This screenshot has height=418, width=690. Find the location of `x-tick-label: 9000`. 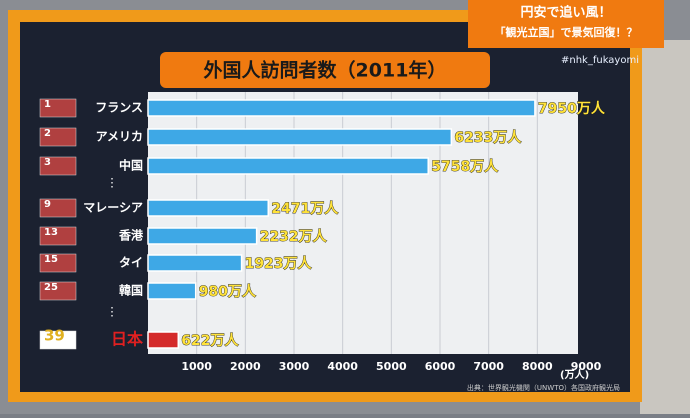

x-tick-label: 9000 is located at coordinates (586, 366).